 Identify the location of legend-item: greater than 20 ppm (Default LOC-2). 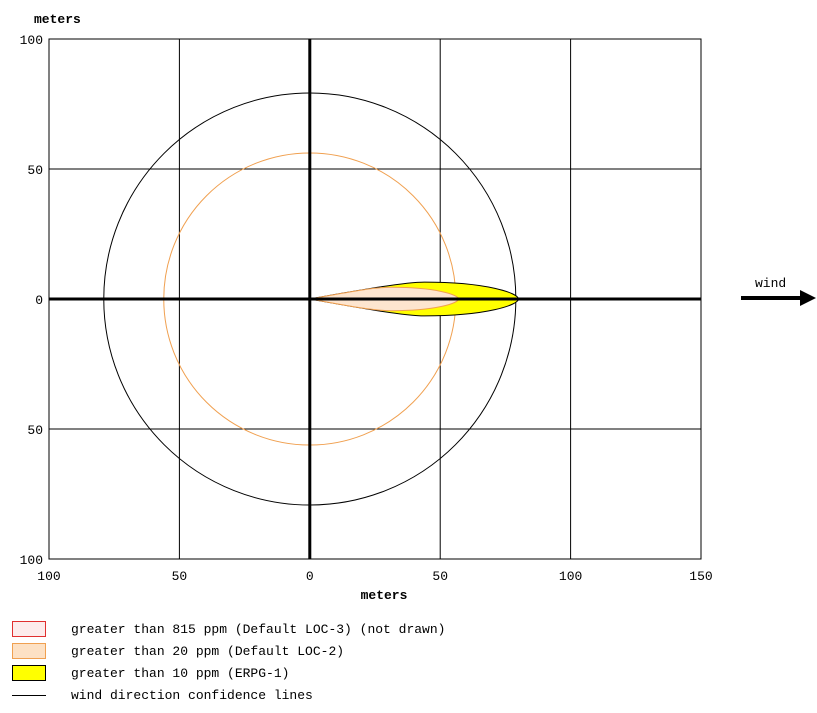
(228, 651).